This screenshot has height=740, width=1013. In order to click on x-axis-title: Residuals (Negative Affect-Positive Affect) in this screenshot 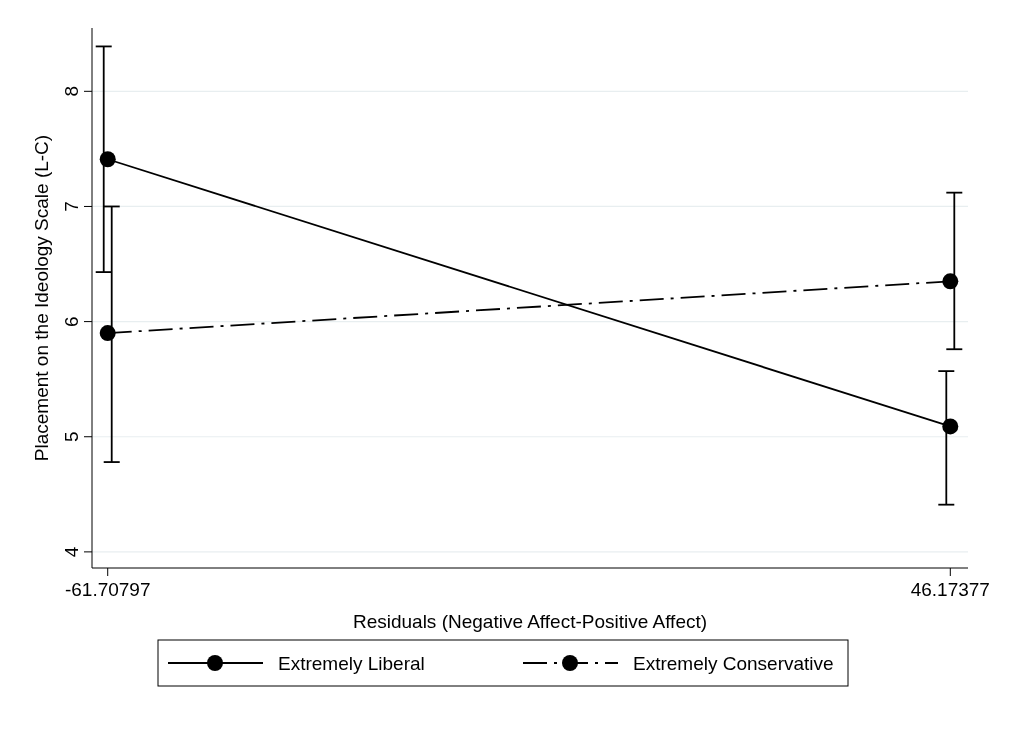, I will do `click(530, 621)`.